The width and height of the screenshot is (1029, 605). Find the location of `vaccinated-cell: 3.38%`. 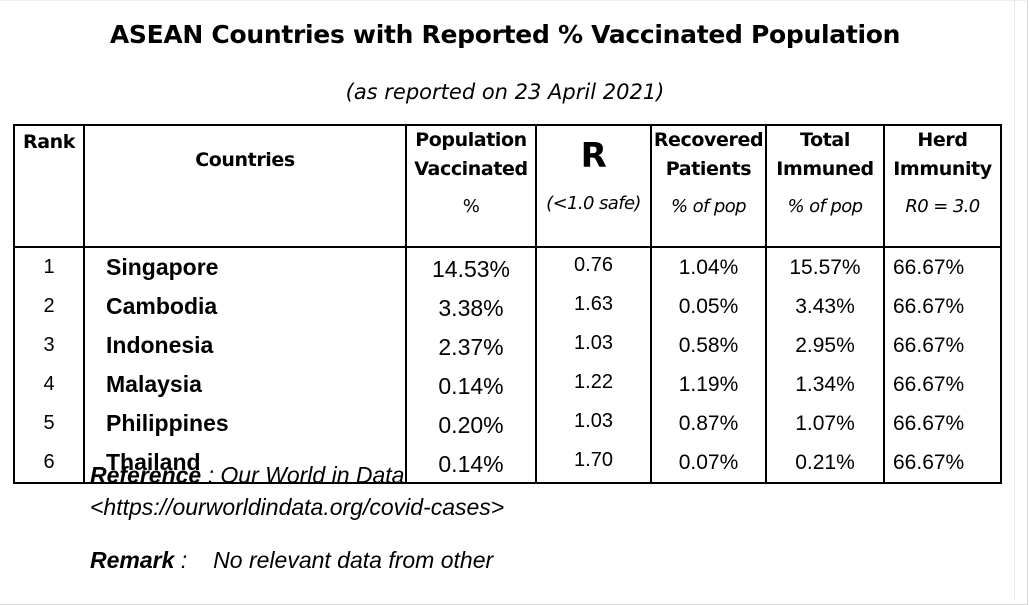

vaccinated-cell: 3.38% is located at coordinates (471, 306).